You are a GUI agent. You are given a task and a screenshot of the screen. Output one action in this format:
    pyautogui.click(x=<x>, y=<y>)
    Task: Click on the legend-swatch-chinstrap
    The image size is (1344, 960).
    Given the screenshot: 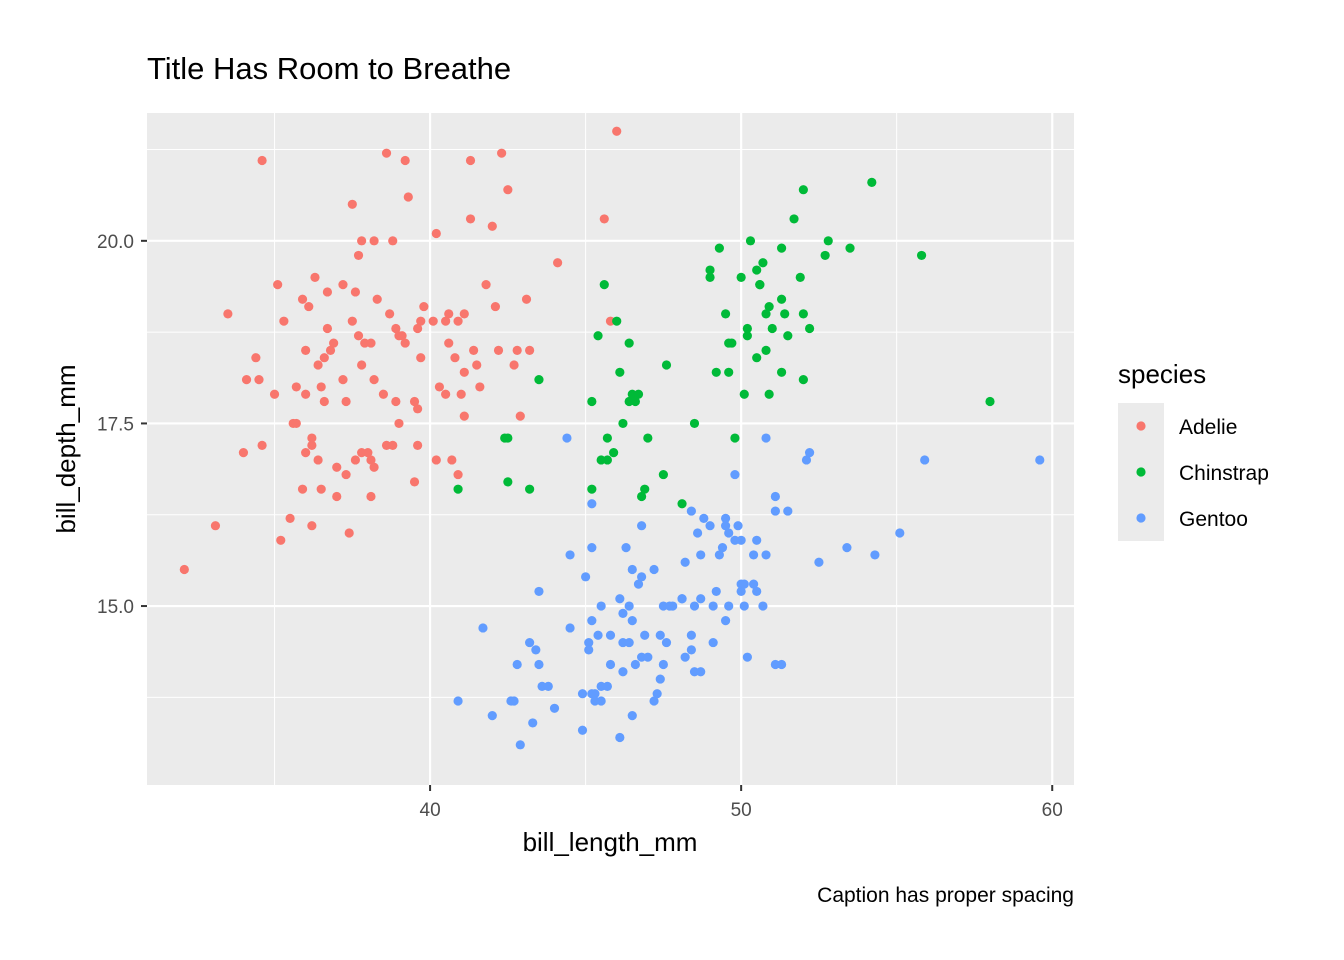 What is the action you would take?
    pyautogui.click(x=1141, y=472)
    